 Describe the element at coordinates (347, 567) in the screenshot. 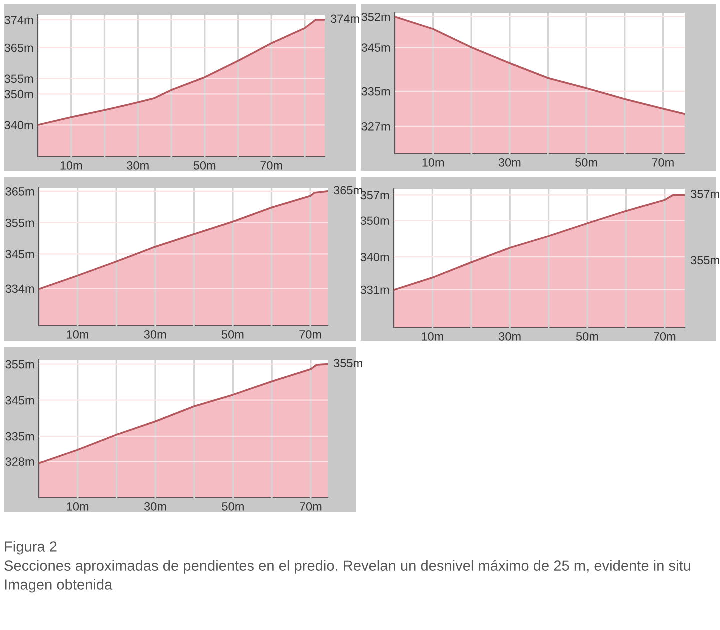

I see `text: Secciones aproximadas de pendientes en el predio. Revelan un desnivel máximo de 25 m, evidente in situ` at that location.